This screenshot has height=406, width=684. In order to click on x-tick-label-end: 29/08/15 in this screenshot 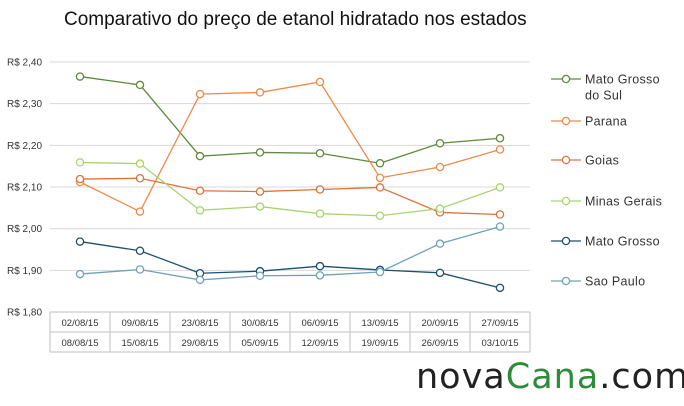, I will do `click(200, 343)`.